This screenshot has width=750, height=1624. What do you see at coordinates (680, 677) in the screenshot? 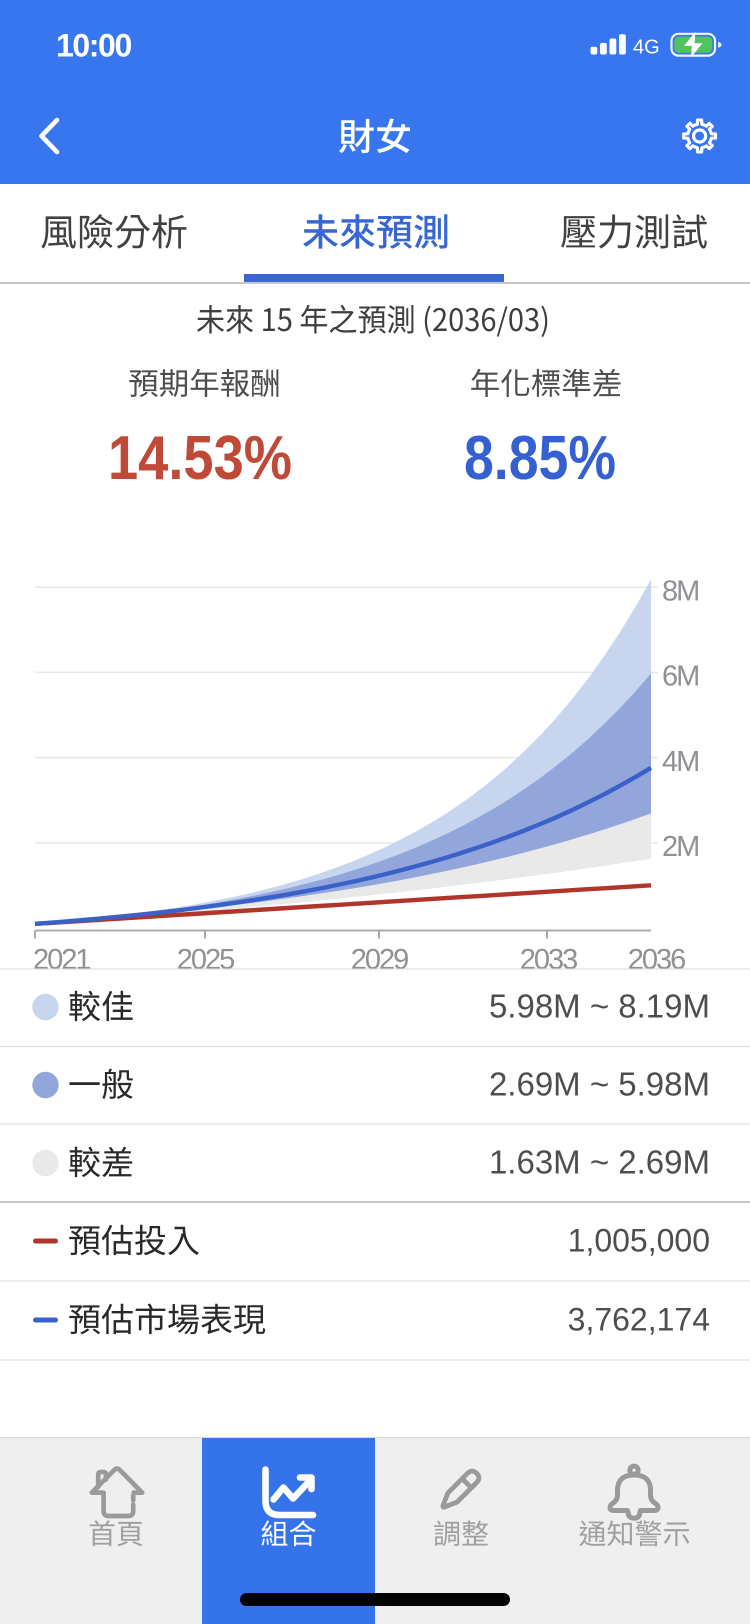
I see `svg-text: 6M` at bounding box center [680, 677].